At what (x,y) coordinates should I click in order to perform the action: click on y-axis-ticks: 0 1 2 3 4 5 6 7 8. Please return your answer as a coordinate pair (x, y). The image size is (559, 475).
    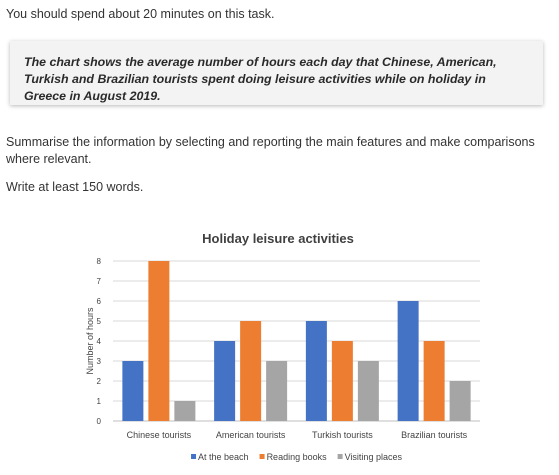
    Looking at the image, I should click on (99, 341).